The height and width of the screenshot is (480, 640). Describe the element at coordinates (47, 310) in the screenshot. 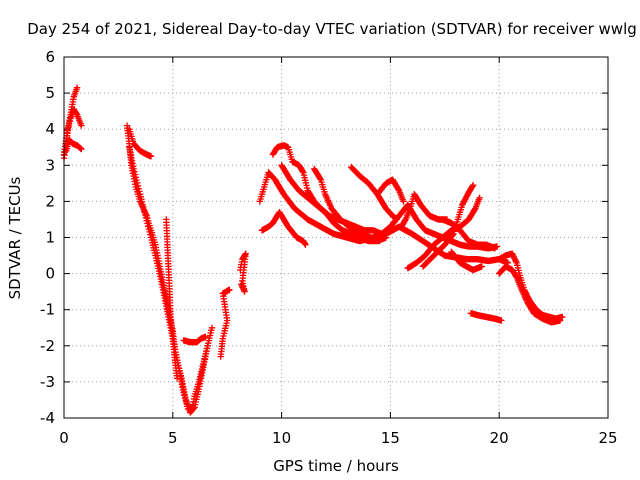

I see `y-tick-label: -1` at that location.